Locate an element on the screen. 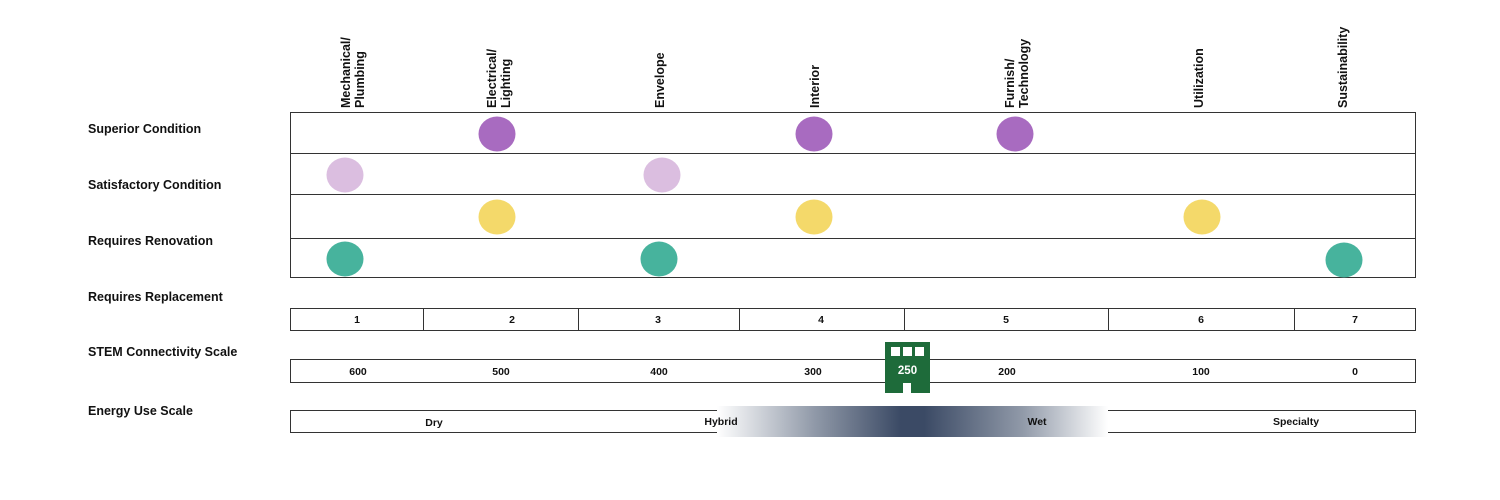 Image resolution: width=1500 pixels, height=500 pixels. marker-replacement-envelope is located at coordinates (659, 259).